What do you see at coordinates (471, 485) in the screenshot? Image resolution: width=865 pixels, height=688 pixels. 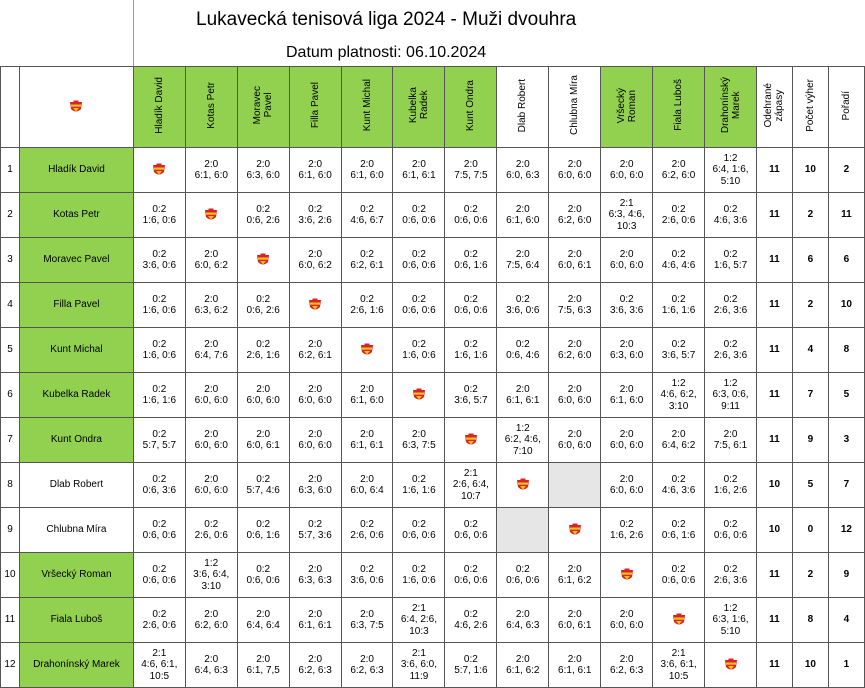 I see `match-result: 2:1 2:6, 6:4, 10:7` at bounding box center [471, 485].